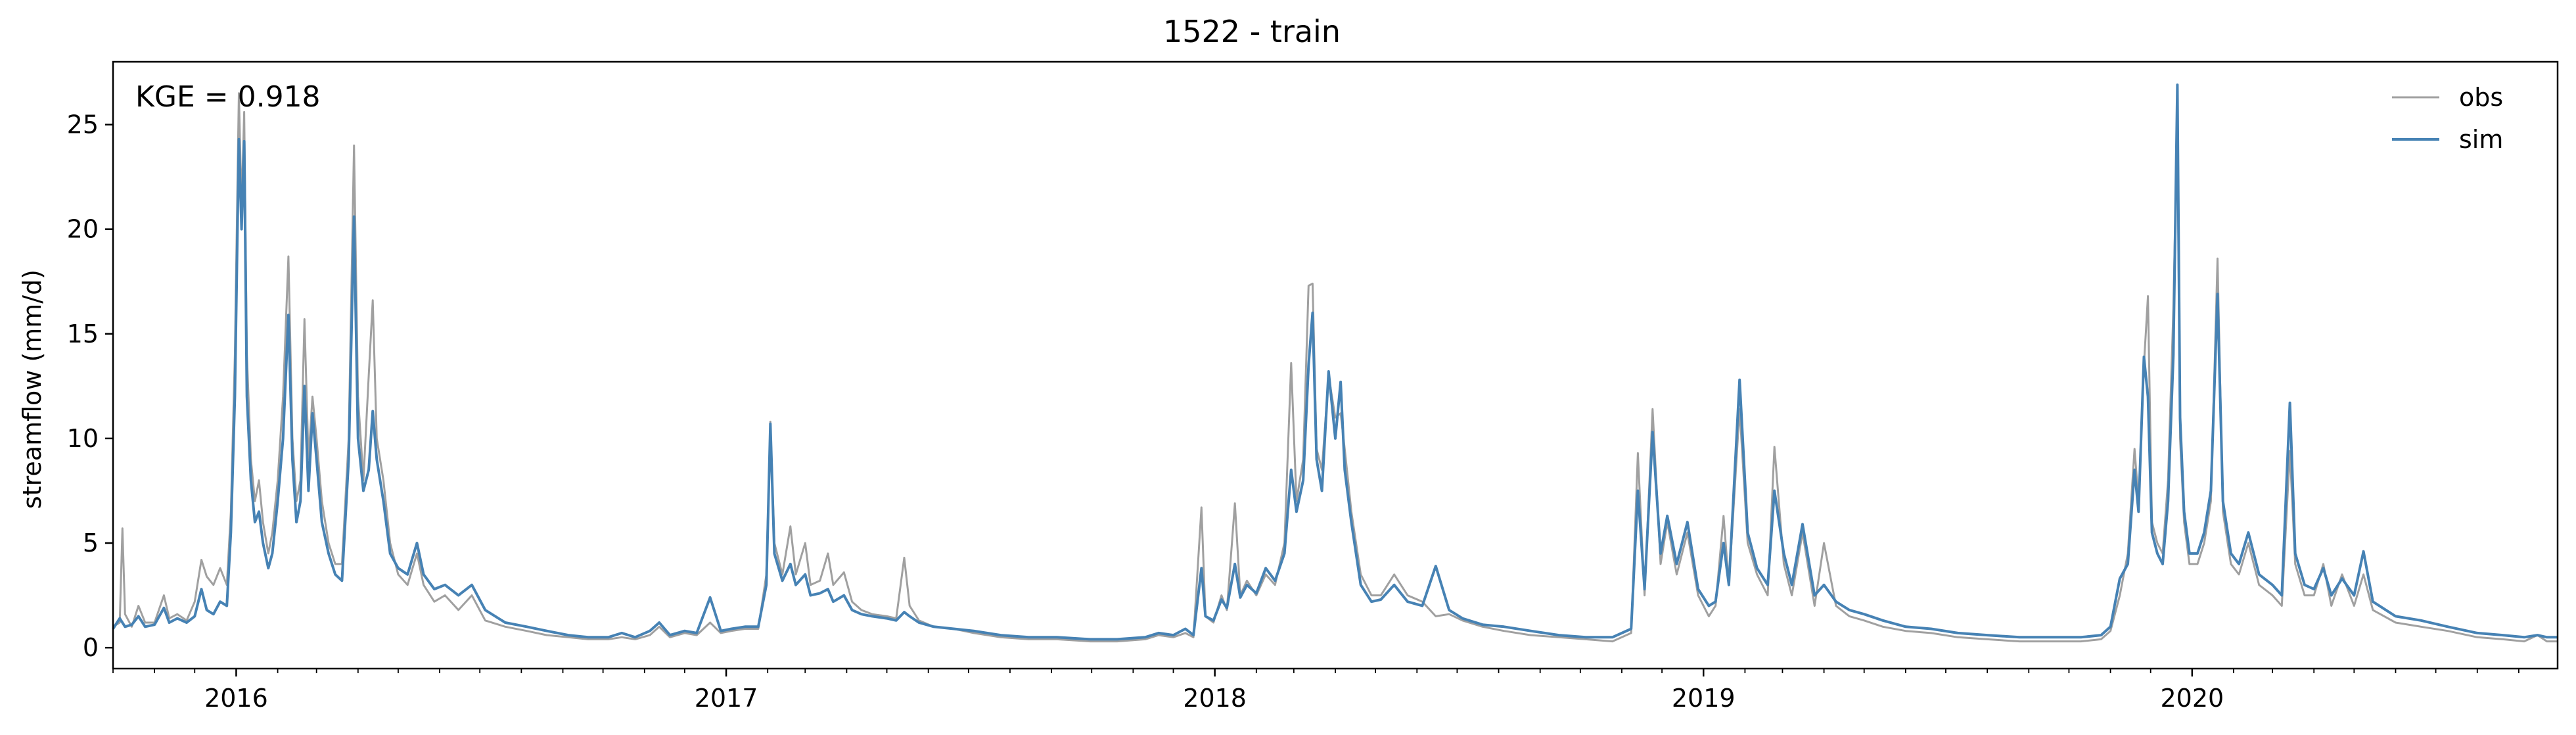 The image size is (2576, 735). Describe the element at coordinates (83, 334) in the screenshot. I see `y-tick-label: 15` at that location.